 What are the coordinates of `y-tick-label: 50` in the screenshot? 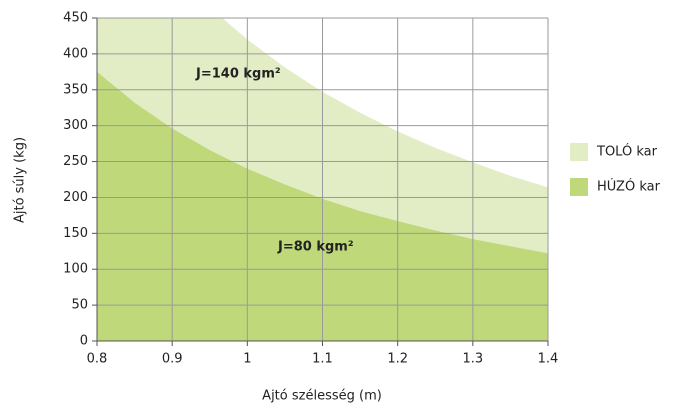 It's located at (79, 305).